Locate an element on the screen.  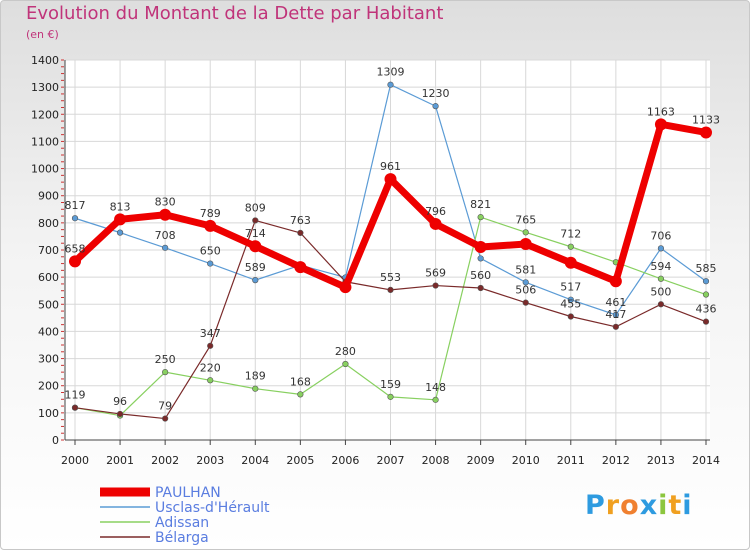
data-label-paulhan: 658 is located at coordinates (75, 248).